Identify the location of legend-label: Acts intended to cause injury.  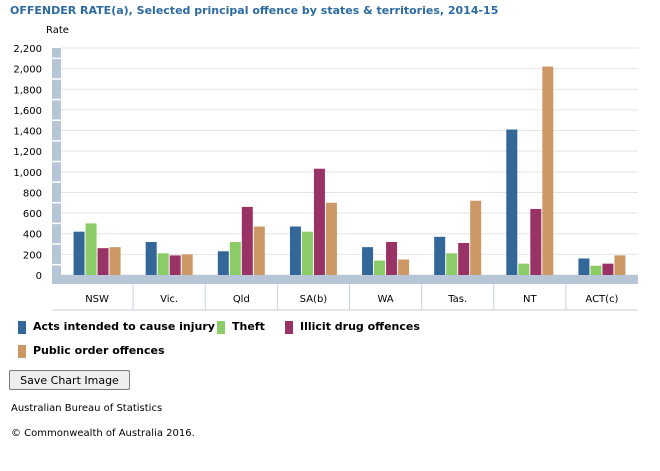
(124, 326).